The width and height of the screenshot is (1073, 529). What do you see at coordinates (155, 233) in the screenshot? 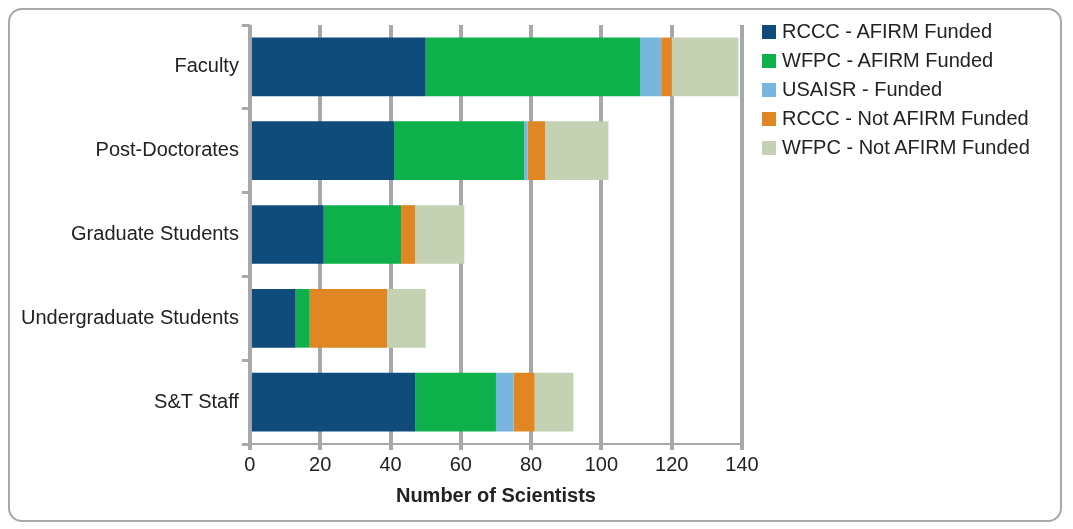
I see `y-tick-label: Graduate Students` at bounding box center [155, 233].